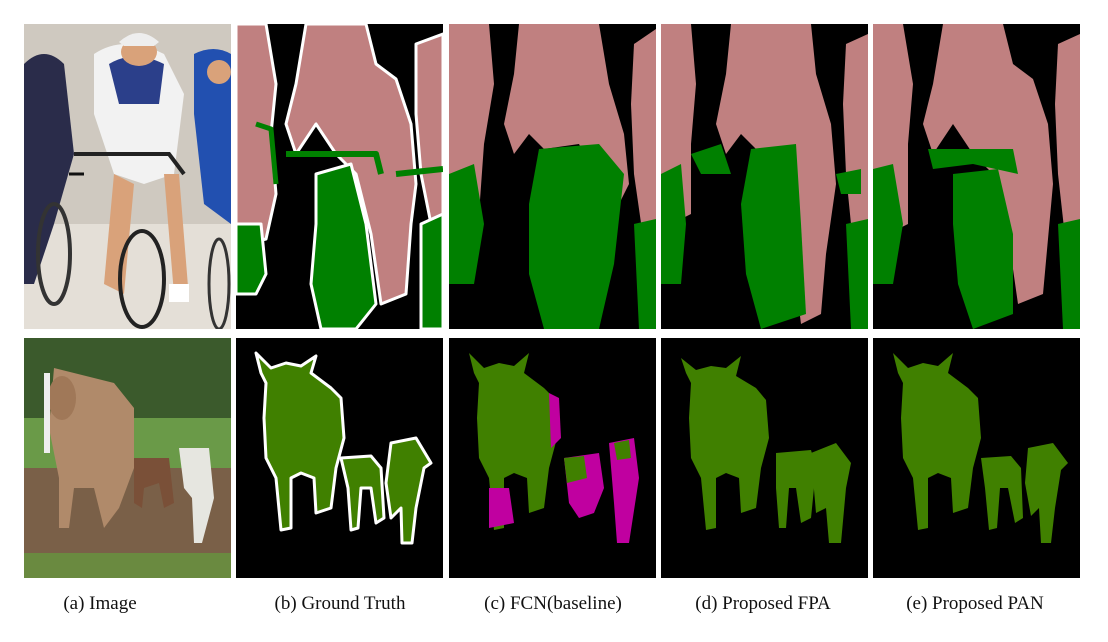  I want to click on caption-image: (a) Image, so click(100, 603).